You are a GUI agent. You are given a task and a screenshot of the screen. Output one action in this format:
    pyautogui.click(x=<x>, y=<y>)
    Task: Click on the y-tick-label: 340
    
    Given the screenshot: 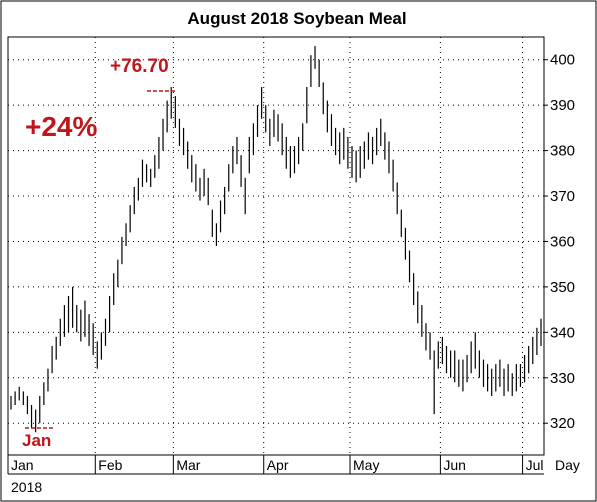 What is the action you would take?
    pyautogui.click(x=562, y=332)
    